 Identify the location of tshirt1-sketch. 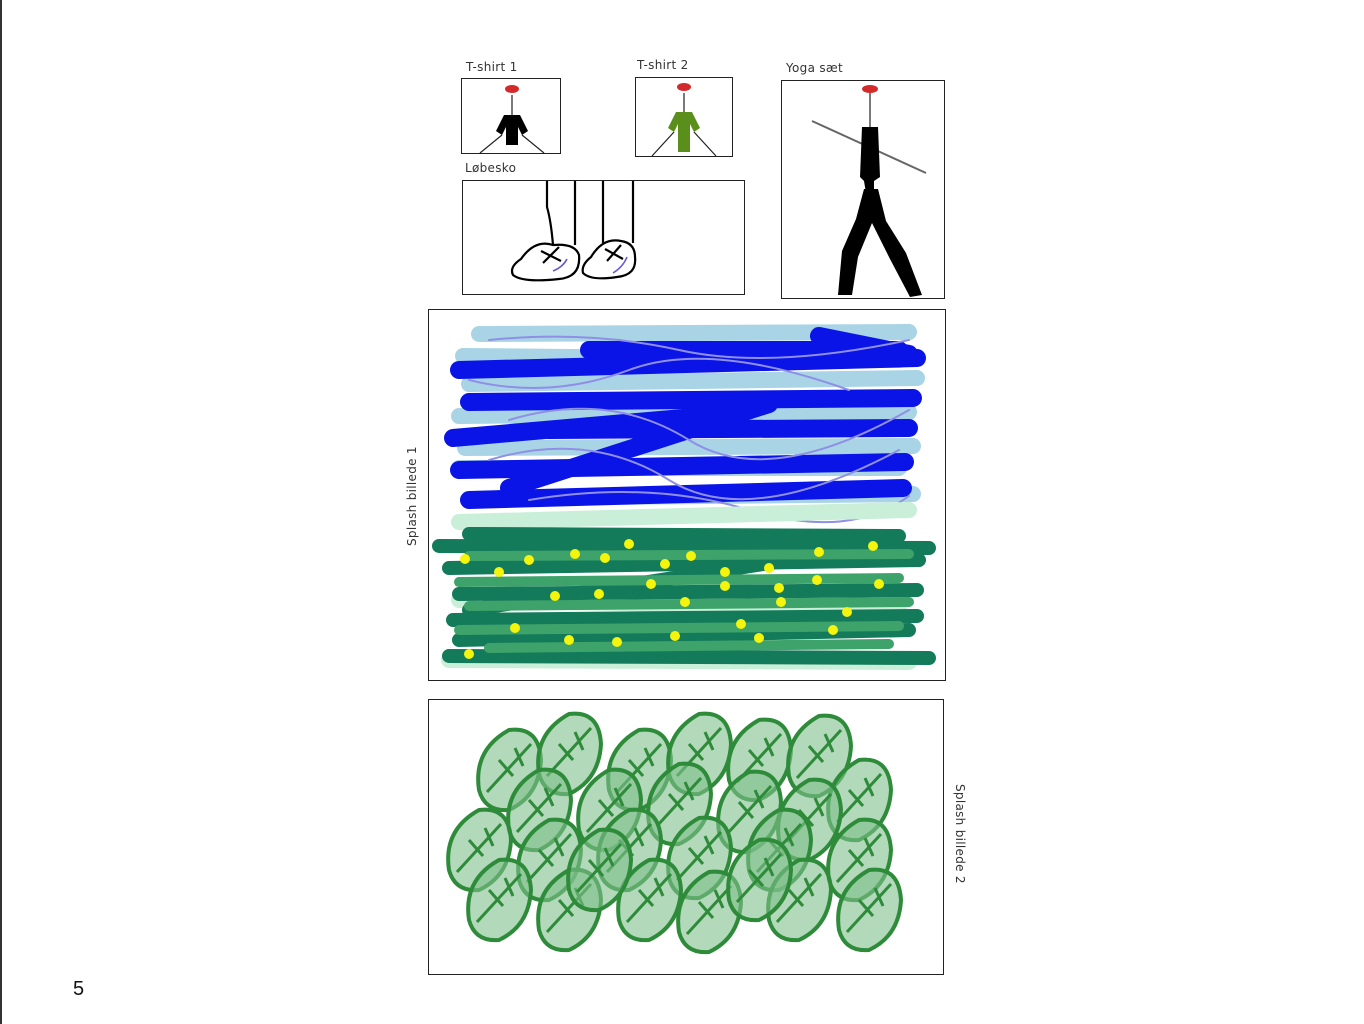
(512, 119).